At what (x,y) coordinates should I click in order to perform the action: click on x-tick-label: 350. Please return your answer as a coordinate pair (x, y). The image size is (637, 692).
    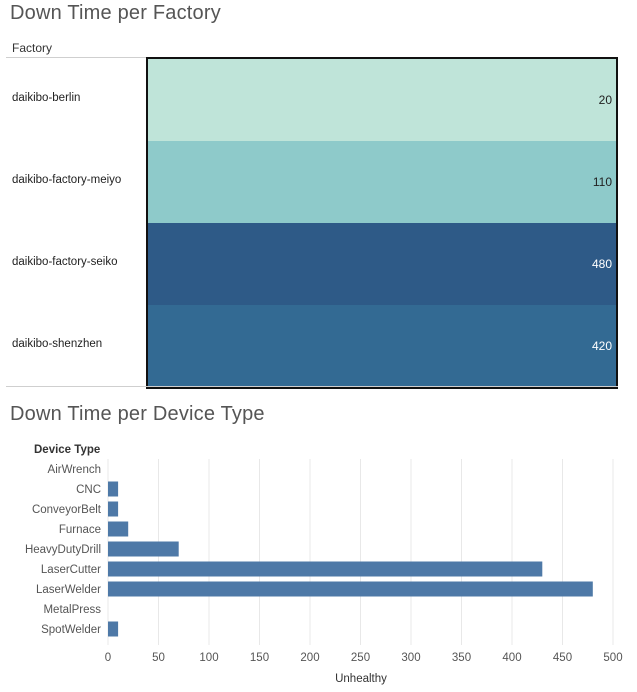
    Looking at the image, I should click on (461, 658).